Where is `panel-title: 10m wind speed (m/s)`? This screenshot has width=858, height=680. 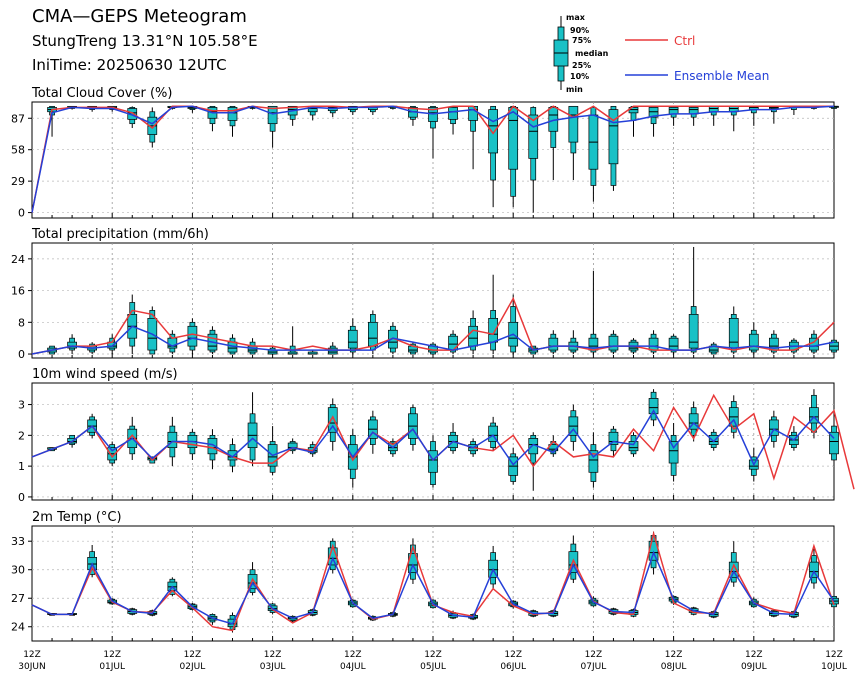 panel-title: 10m wind speed (m/s) is located at coordinates (105, 374).